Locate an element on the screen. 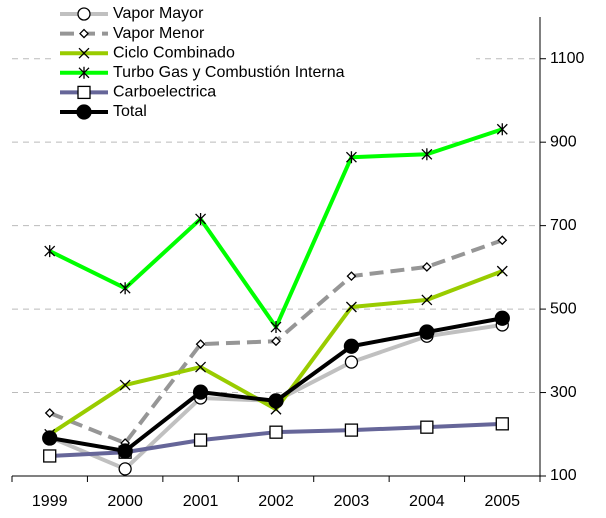 This screenshot has width=606, height=518. x-tick-label: 2003 is located at coordinates (352, 501).